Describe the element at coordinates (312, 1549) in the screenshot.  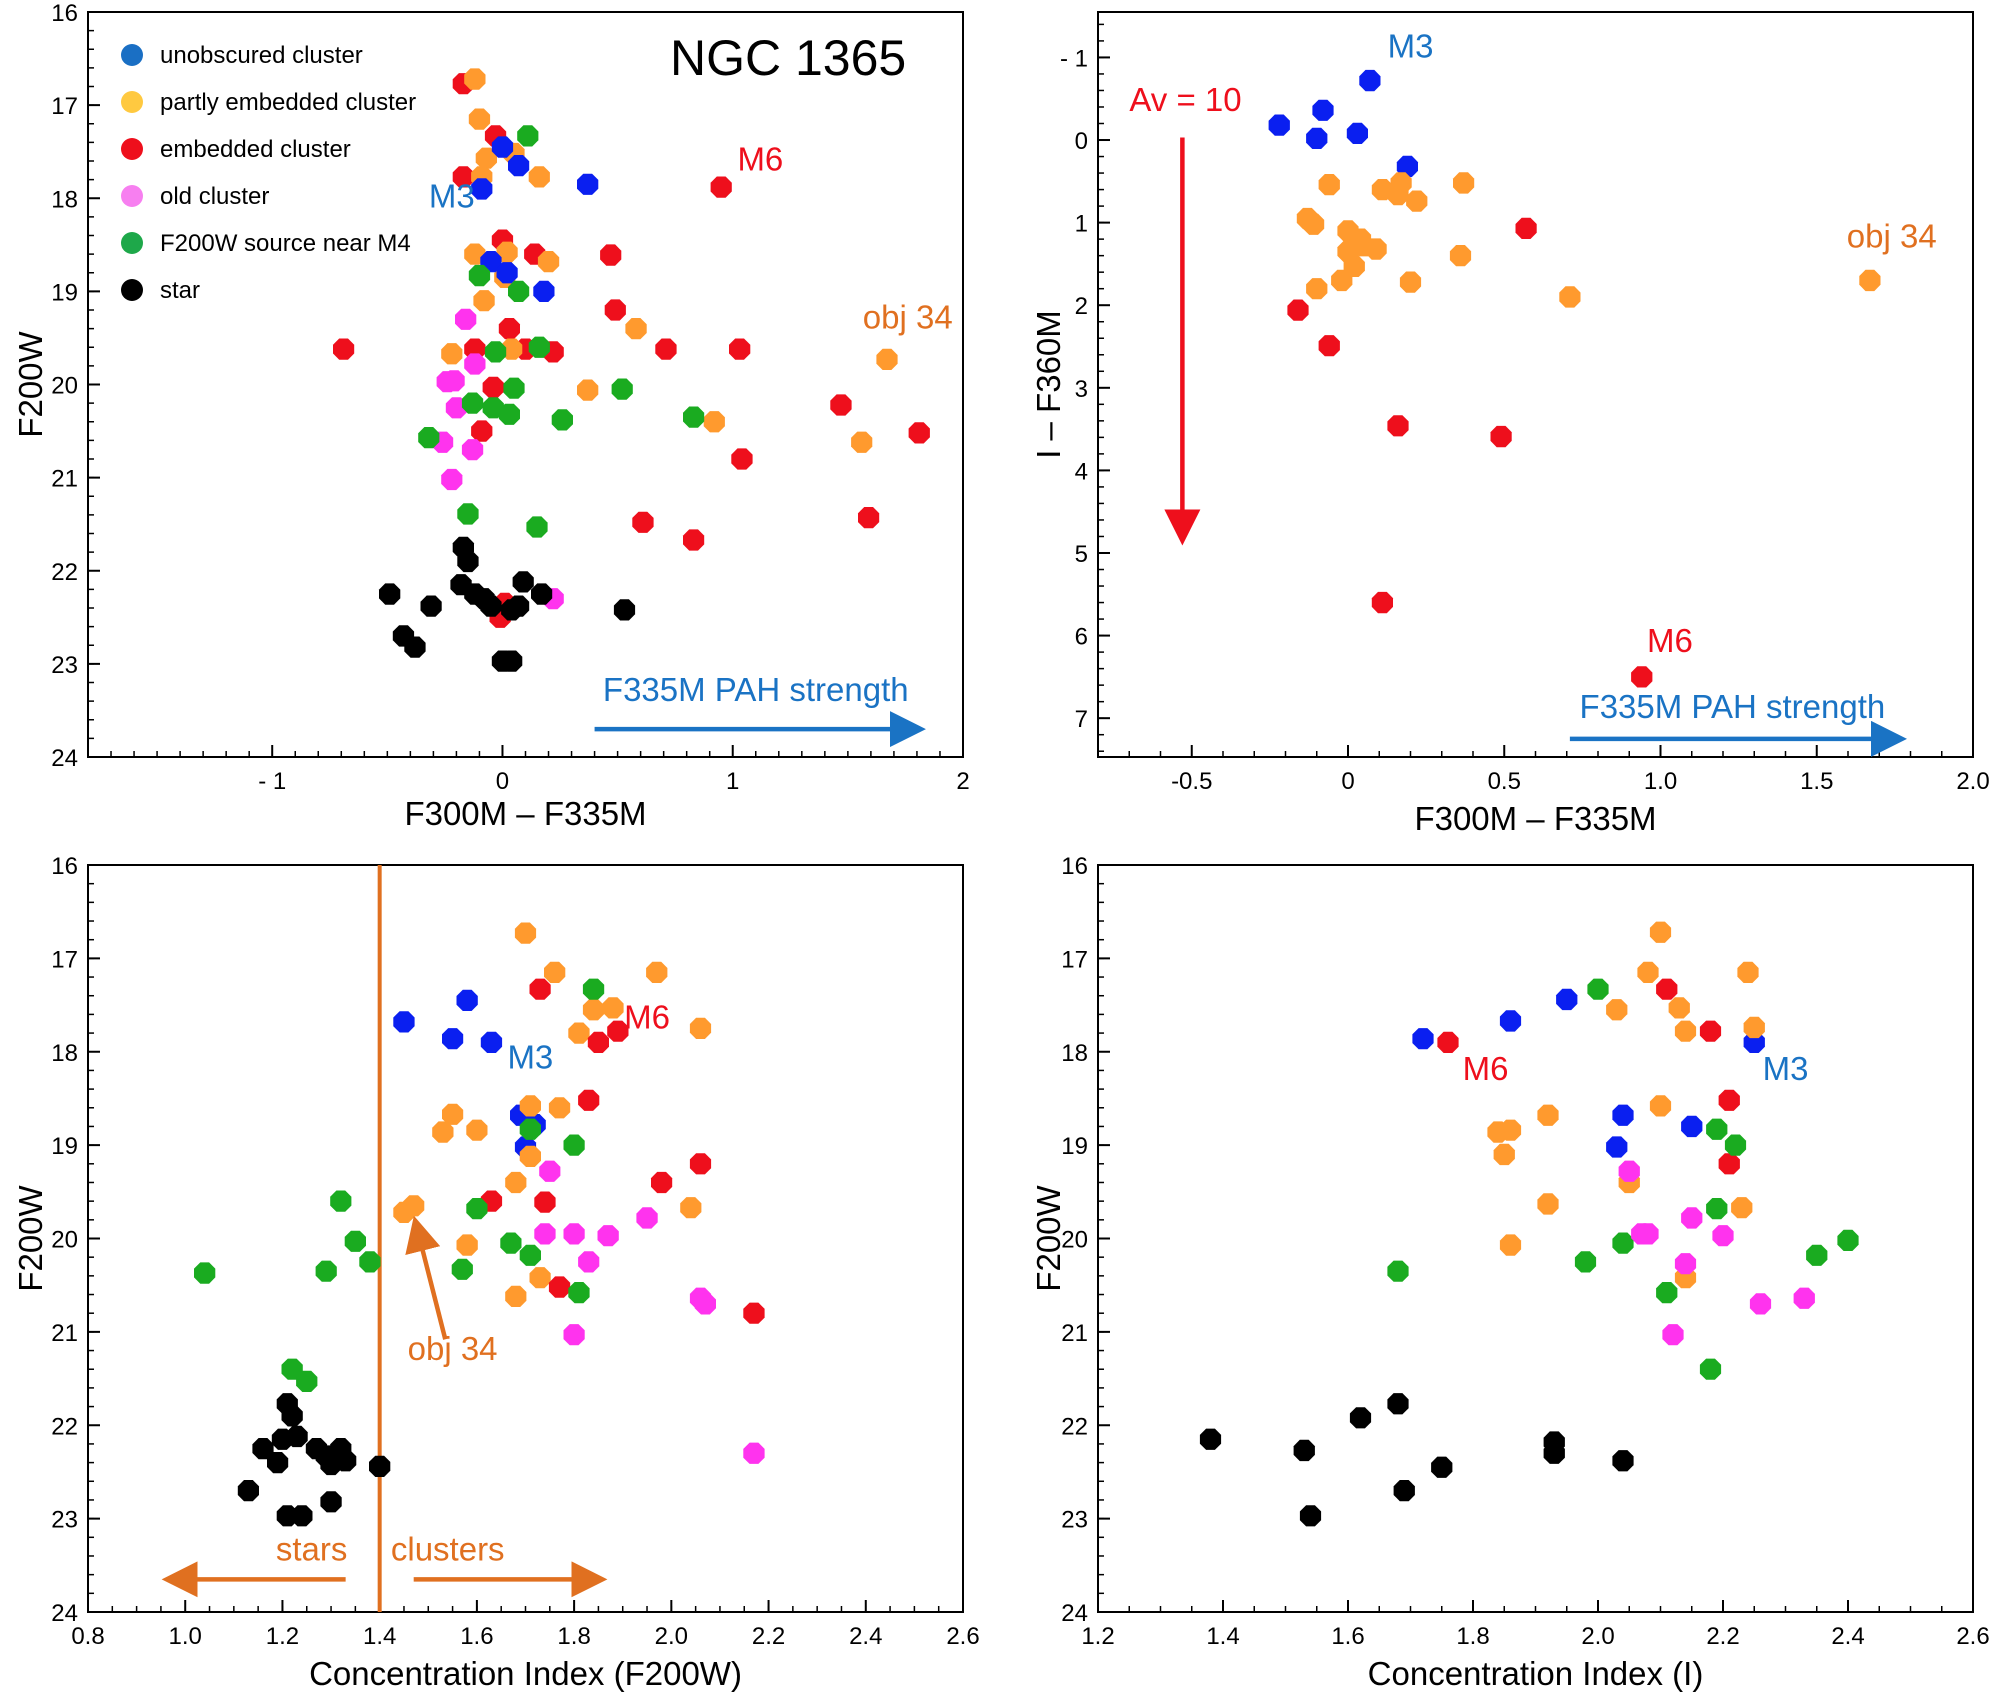
I see `annotation-label: stars` at that location.